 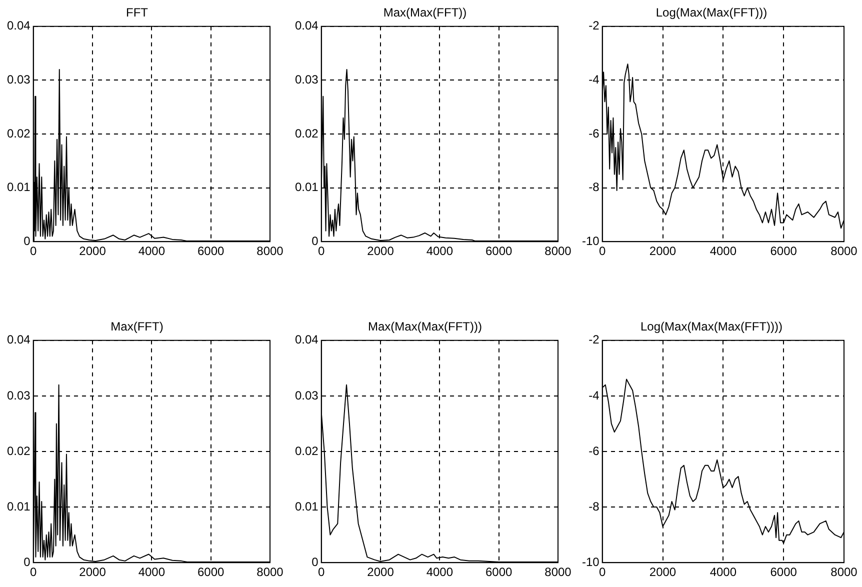 I want to click on chart-title: Max(Max(FFT)), so click(x=425, y=13).